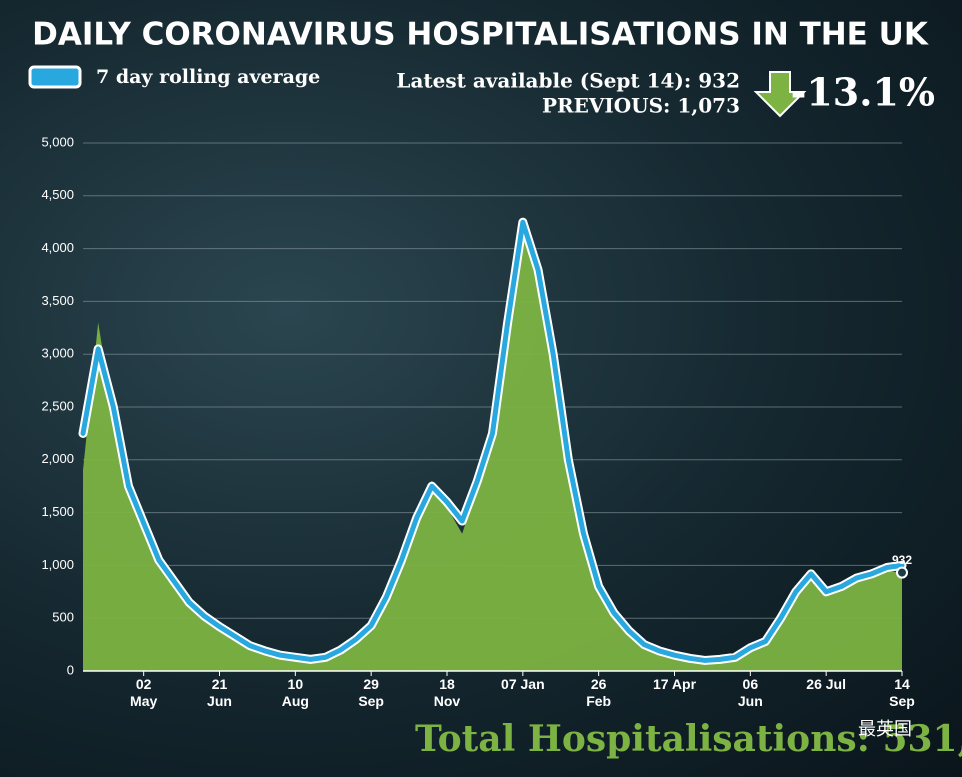 The height and width of the screenshot is (777, 962). What do you see at coordinates (70, 669) in the screenshot?
I see `y-tick-label: 0` at bounding box center [70, 669].